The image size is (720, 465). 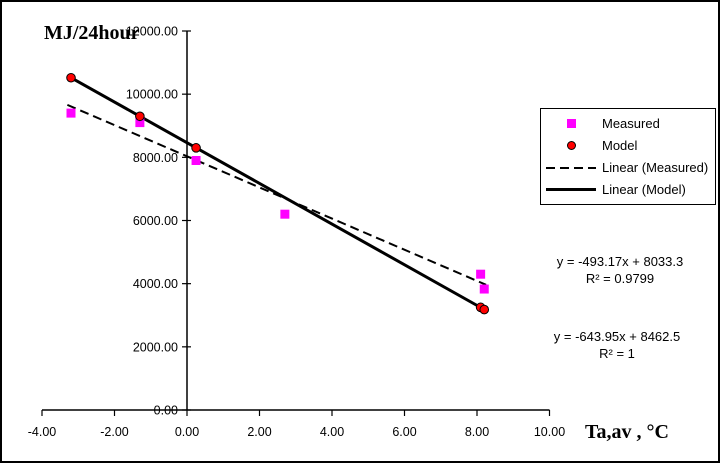 What do you see at coordinates (259, 432) in the screenshot?
I see `x-tick-label: 2.00` at bounding box center [259, 432].